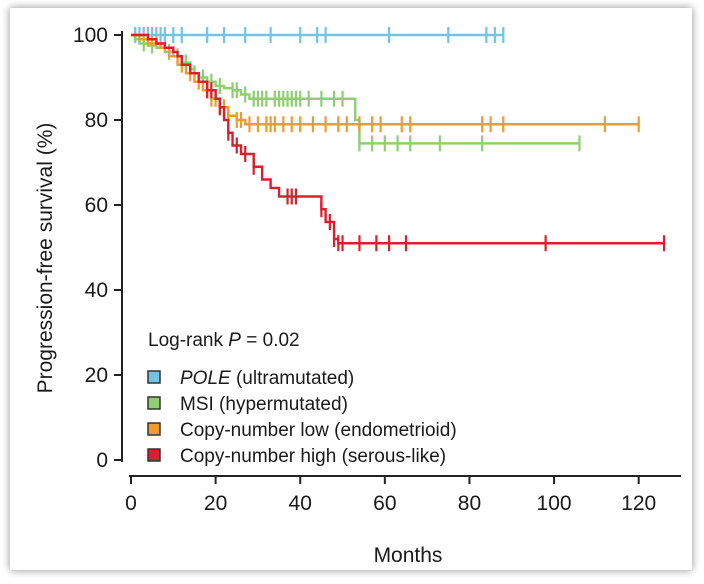 This screenshot has height=584, width=704. I want to click on log-rank-annotation: Log-rank P = 0.02, so click(224, 340).